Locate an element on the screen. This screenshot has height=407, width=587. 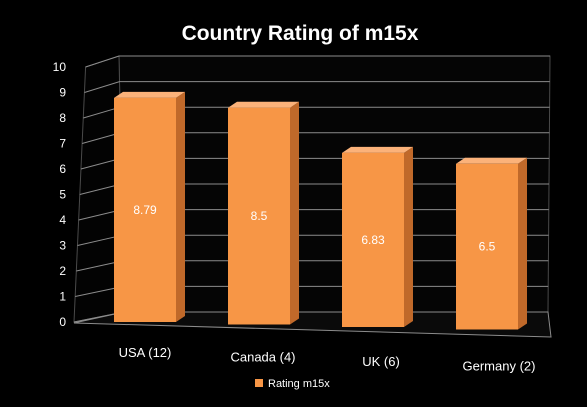
y-tick-label: 4 is located at coordinates (62, 220).